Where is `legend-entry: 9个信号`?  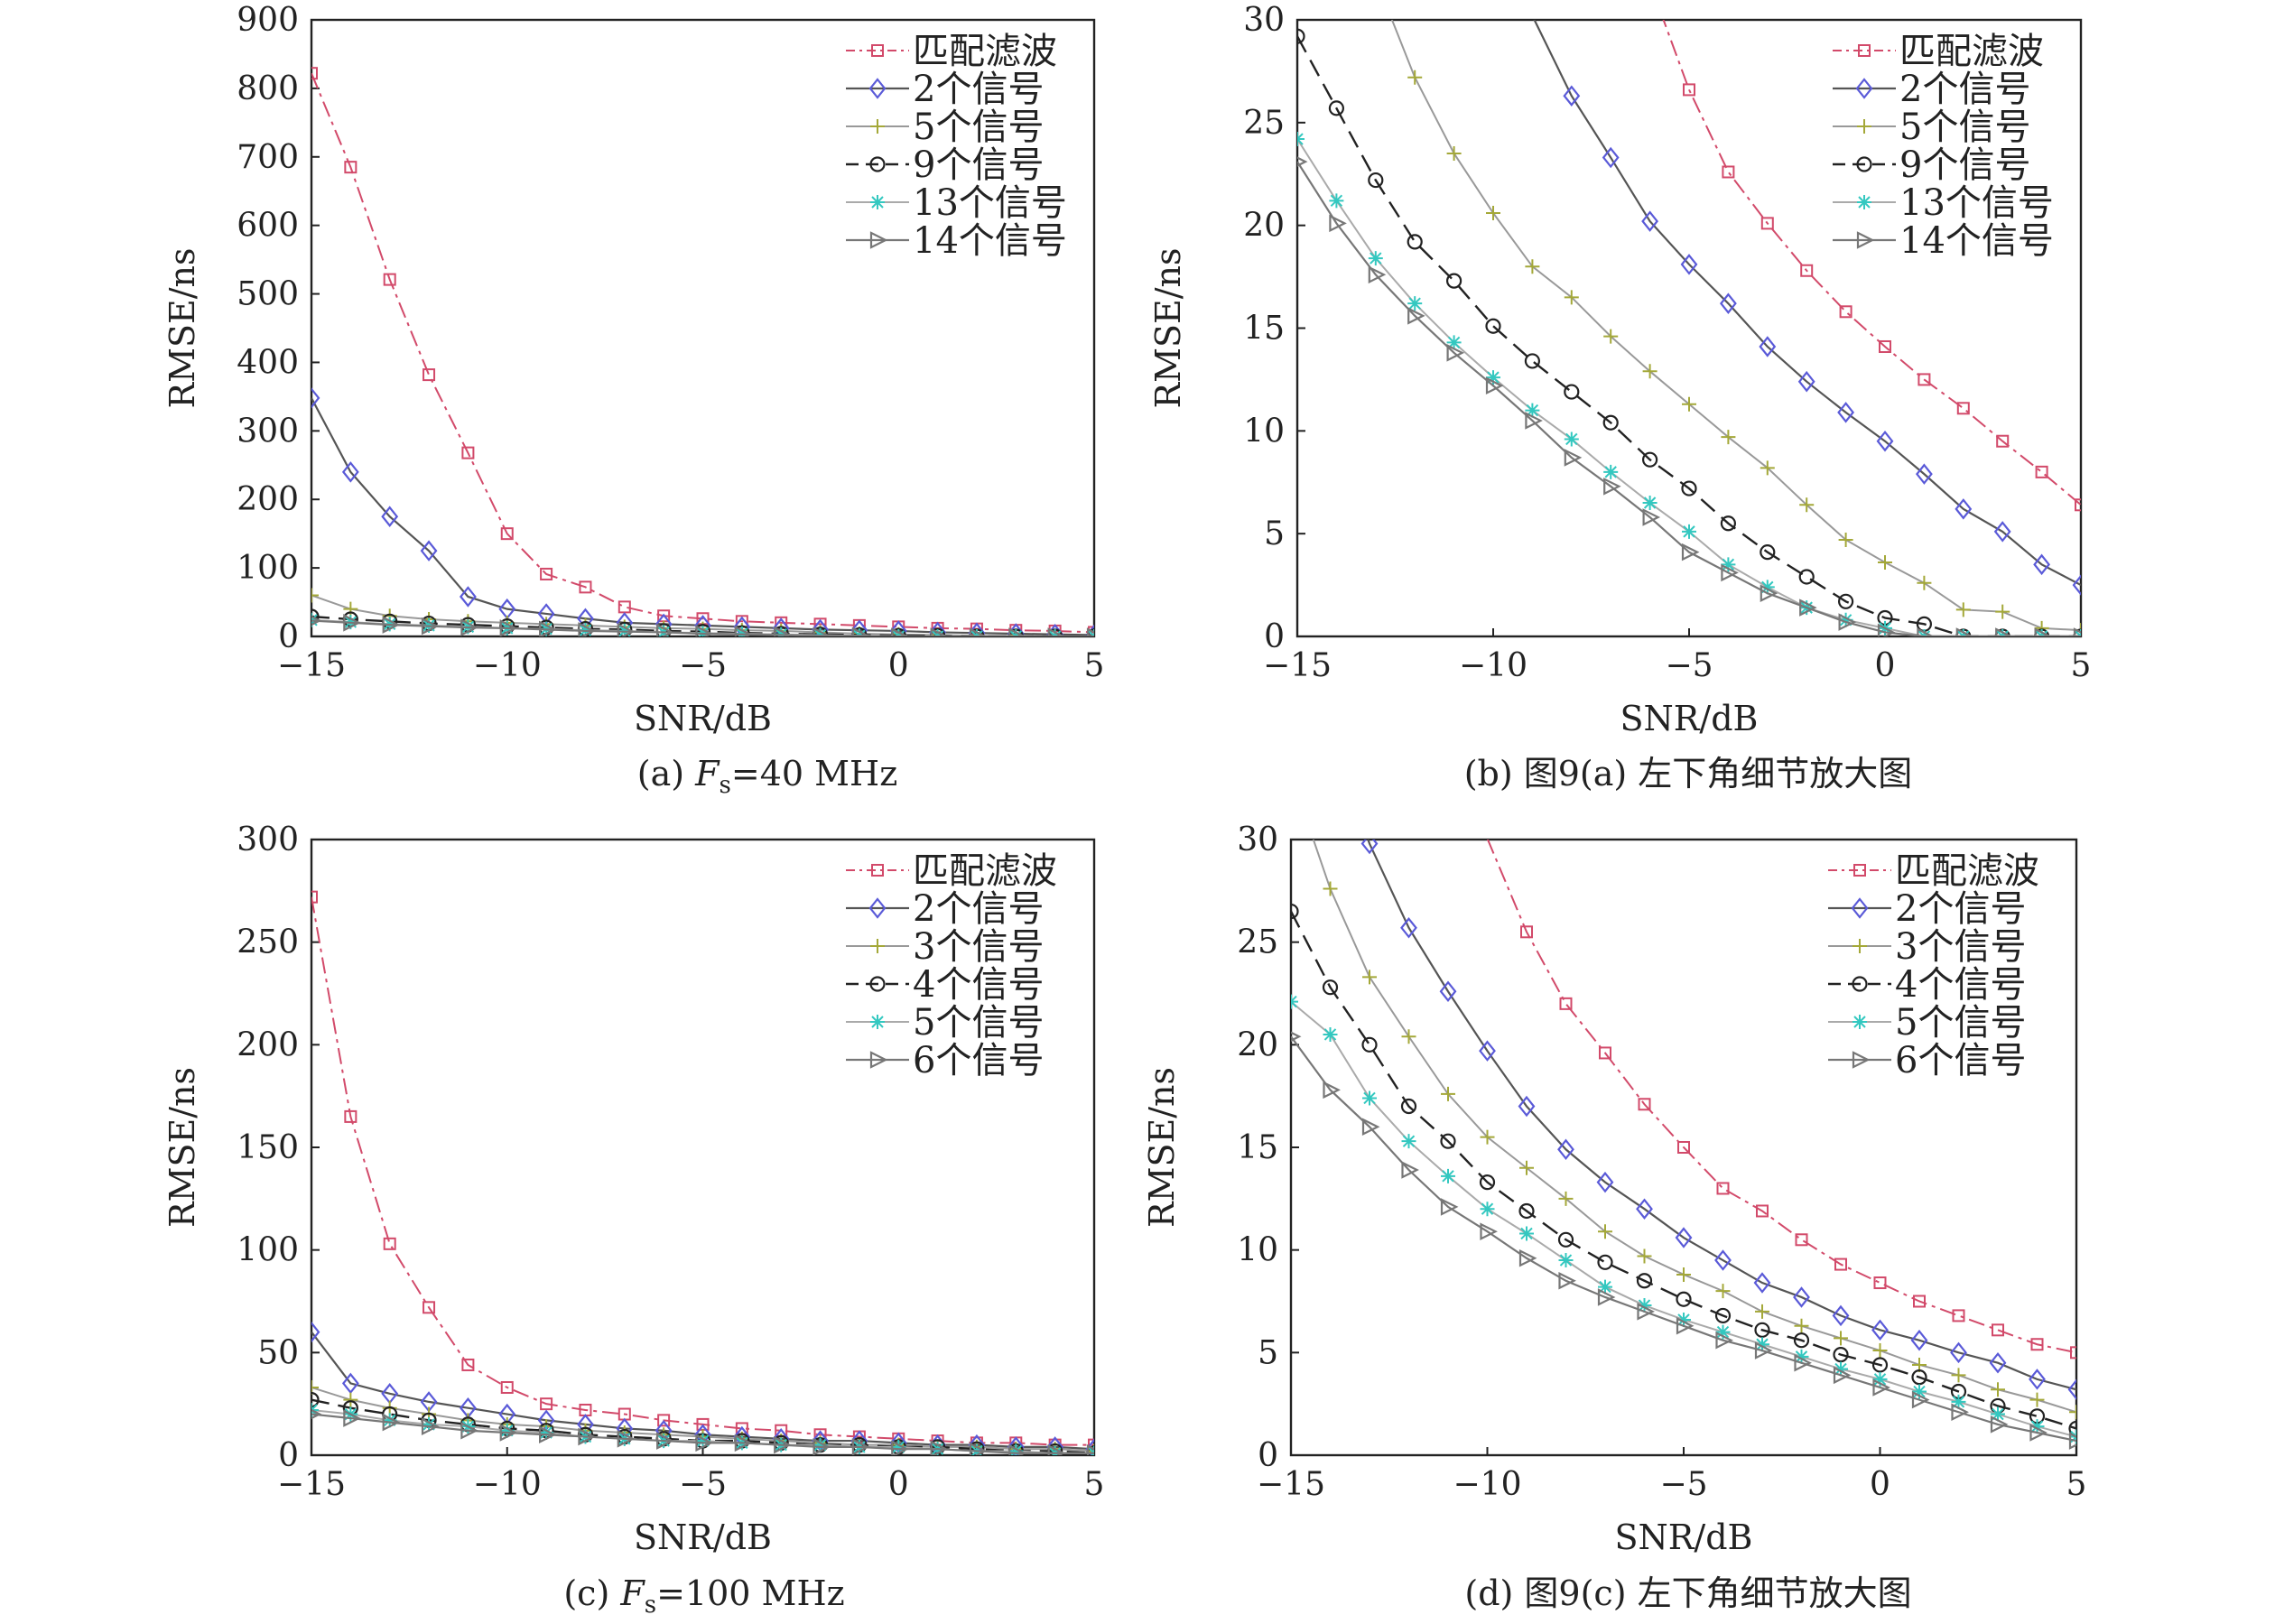
legend-entry: 9个信号 is located at coordinates (978, 165).